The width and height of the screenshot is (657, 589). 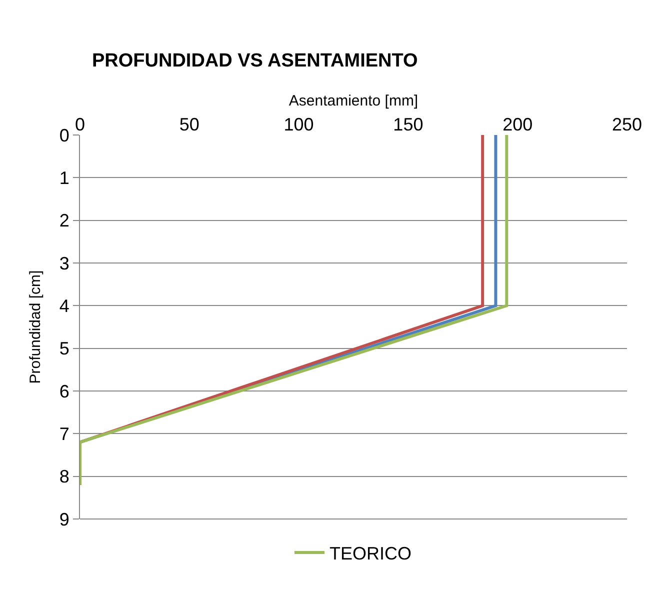 What do you see at coordinates (64, 263) in the screenshot?
I see `y-tick-label: 3` at bounding box center [64, 263].